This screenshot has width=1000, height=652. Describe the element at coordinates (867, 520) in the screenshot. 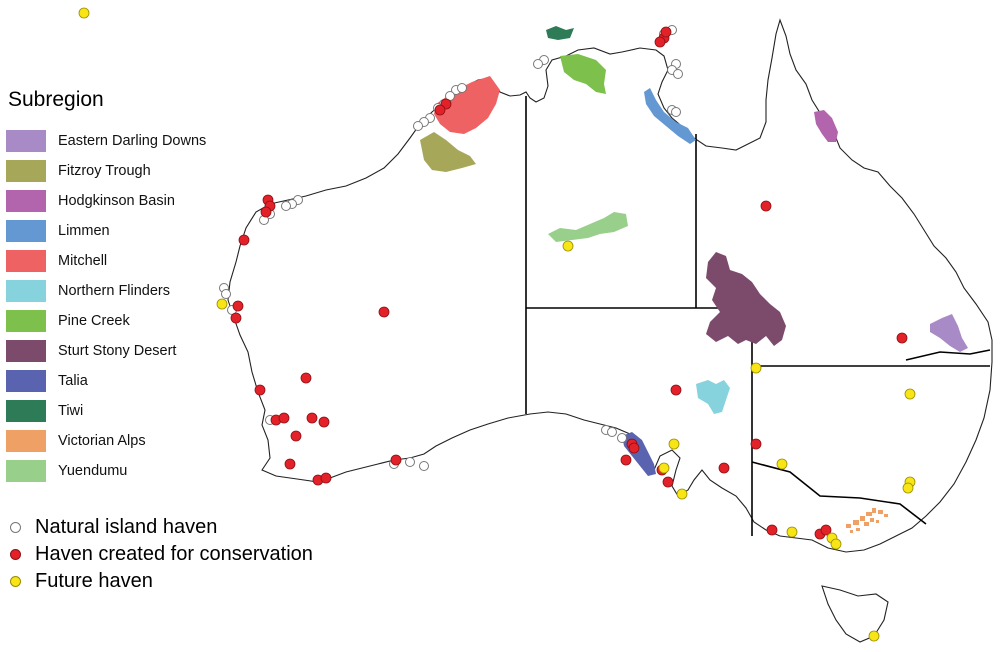

I see `region-victorian-alps` at that location.